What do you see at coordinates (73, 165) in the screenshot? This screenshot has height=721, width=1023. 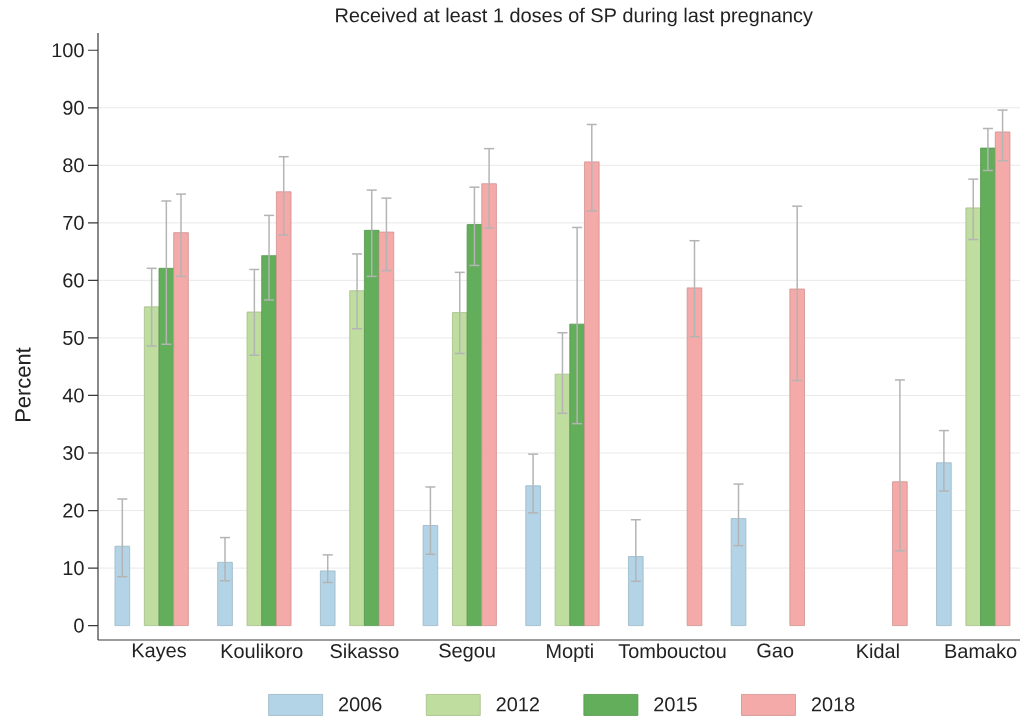 I see `y-tick-label: 80` at bounding box center [73, 165].